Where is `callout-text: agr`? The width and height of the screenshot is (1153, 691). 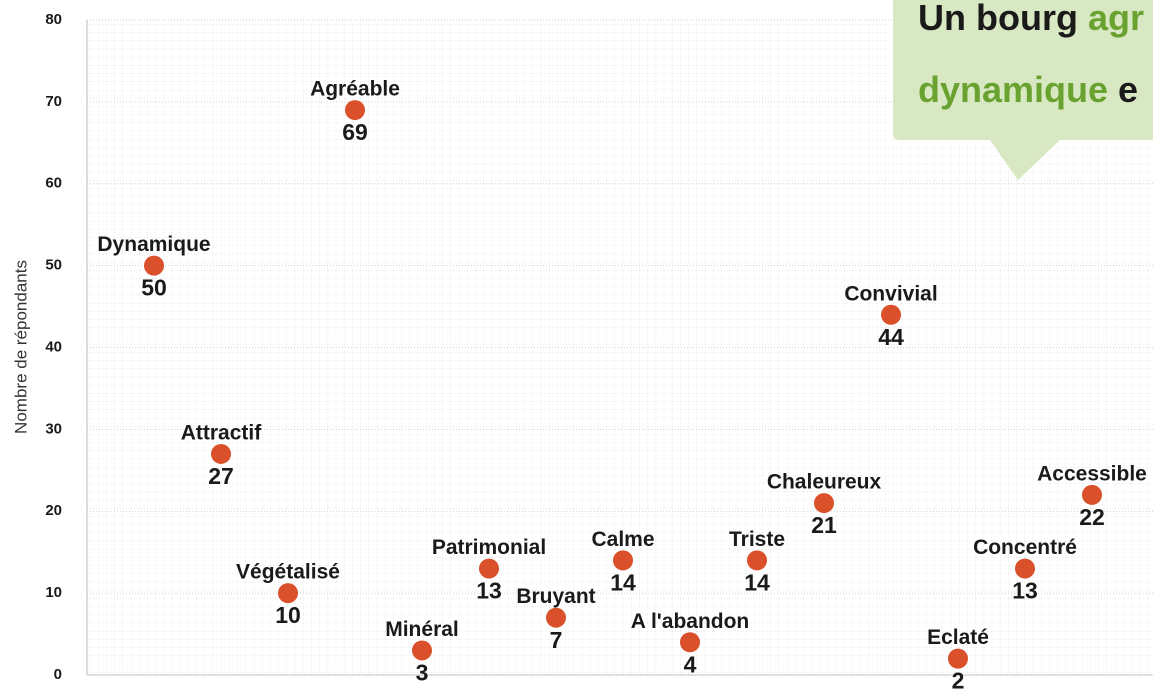
callout-text: agr is located at coordinates (1116, 19).